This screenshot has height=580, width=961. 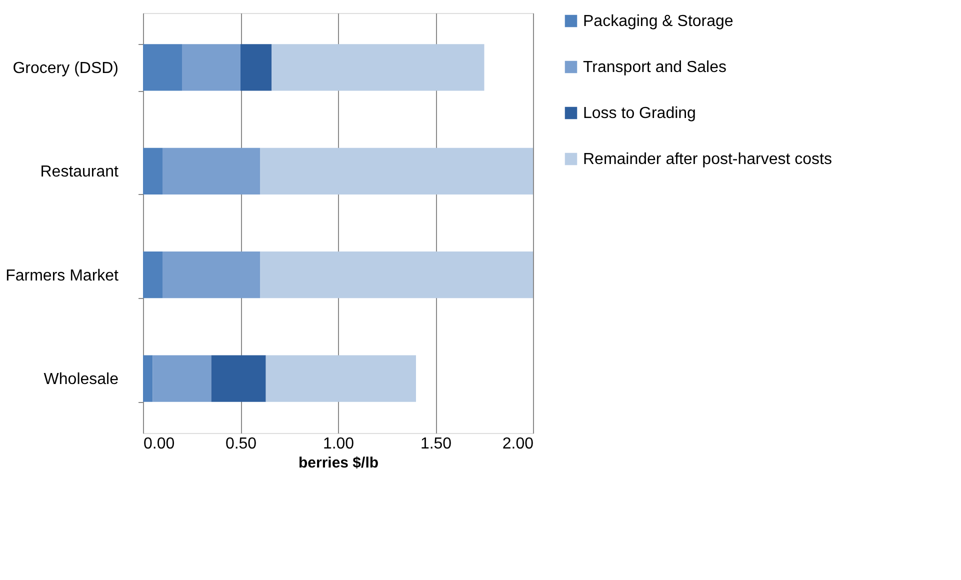 What do you see at coordinates (338, 444) in the screenshot?
I see `x-tick-label: 1.00` at bounding box center [338, 444].